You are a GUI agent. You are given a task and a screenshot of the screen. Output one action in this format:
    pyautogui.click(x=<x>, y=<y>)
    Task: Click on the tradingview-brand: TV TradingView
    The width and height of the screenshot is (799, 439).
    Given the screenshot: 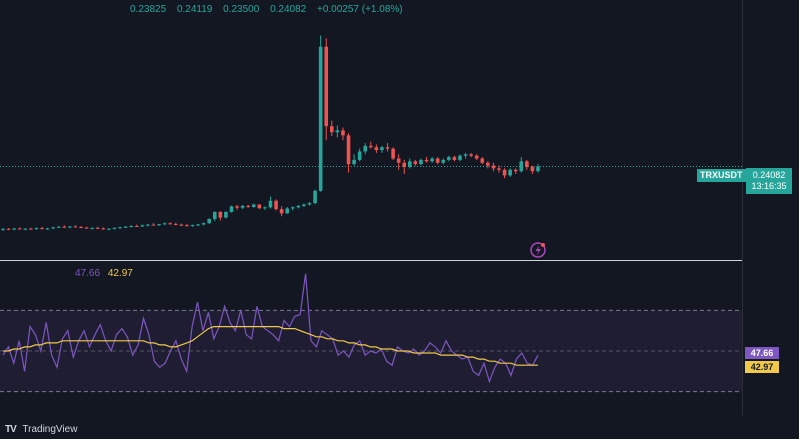 What is the action you would take?
    pyautogui.click(x=41, y=429)
    